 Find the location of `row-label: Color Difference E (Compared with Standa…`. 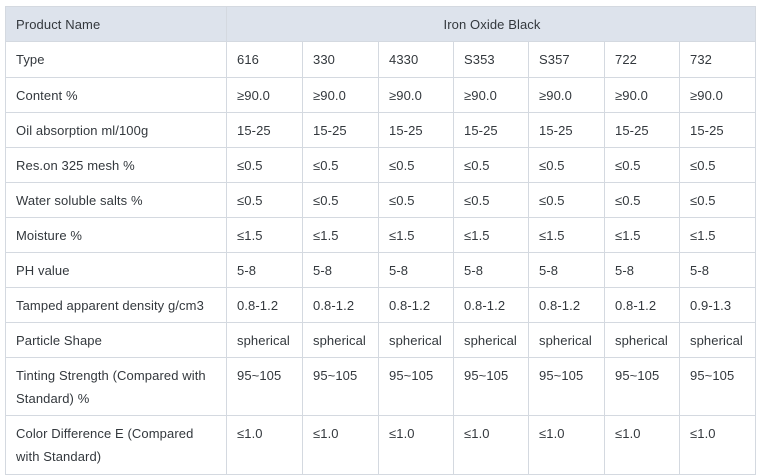

row-label: Color Difference E (Compared with Standa… is located at coordinates (116, 445).